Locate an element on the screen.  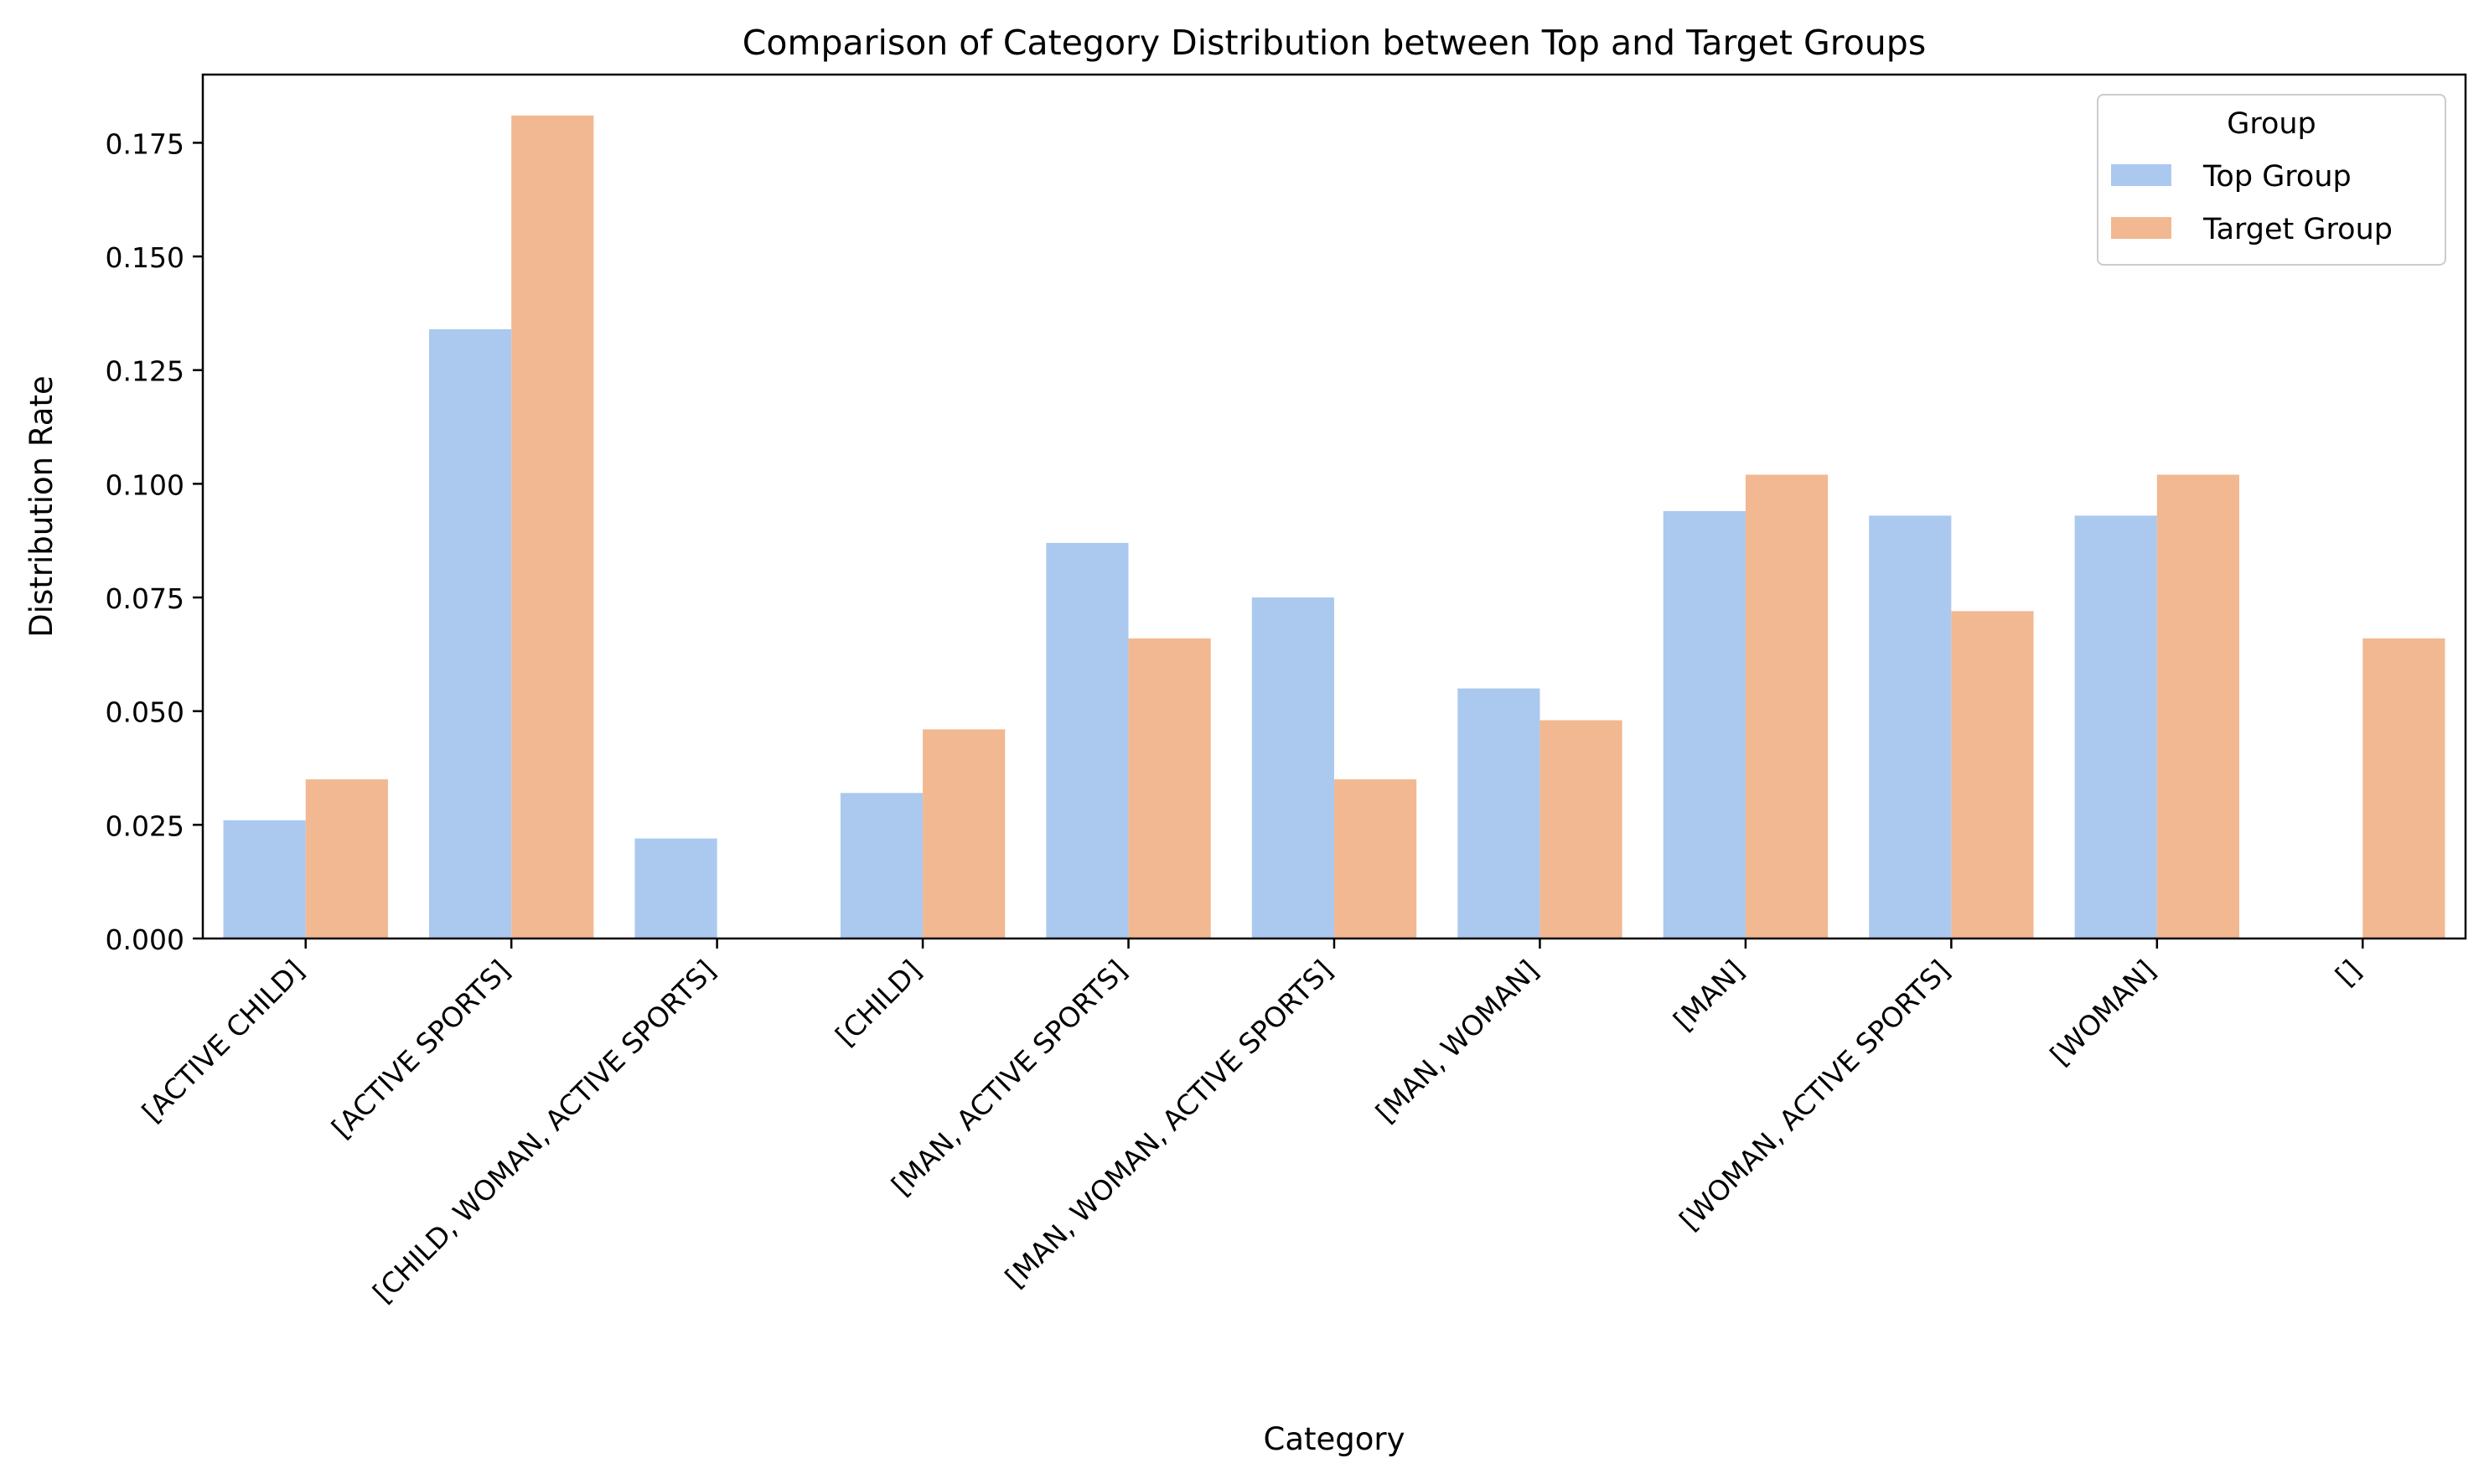
y-tick-label: 0.050 is located at coordinates (145, 713).